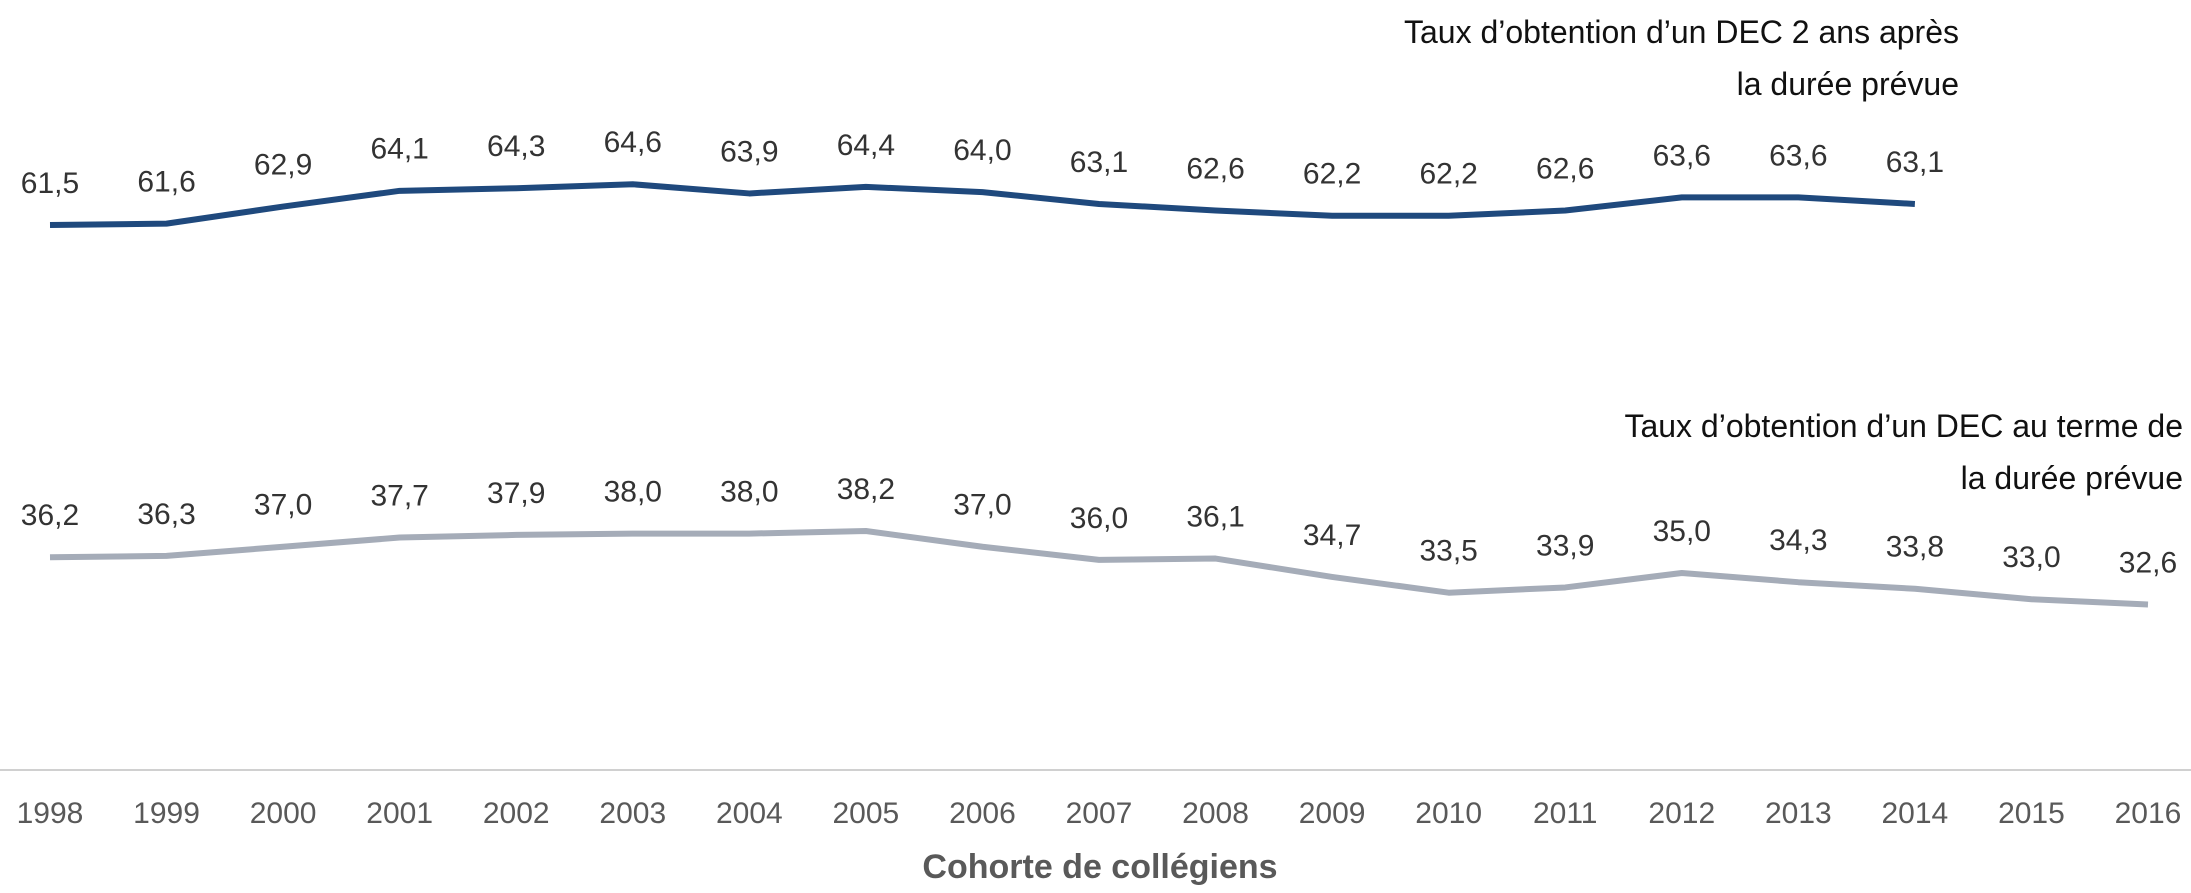 Image resolution: width=2191 pixels, height=893 pixels. What do you see at coordinates (749, 813) in the screenshot?
I see `x-tick-label: 2004` at bounding box center [749, 813].